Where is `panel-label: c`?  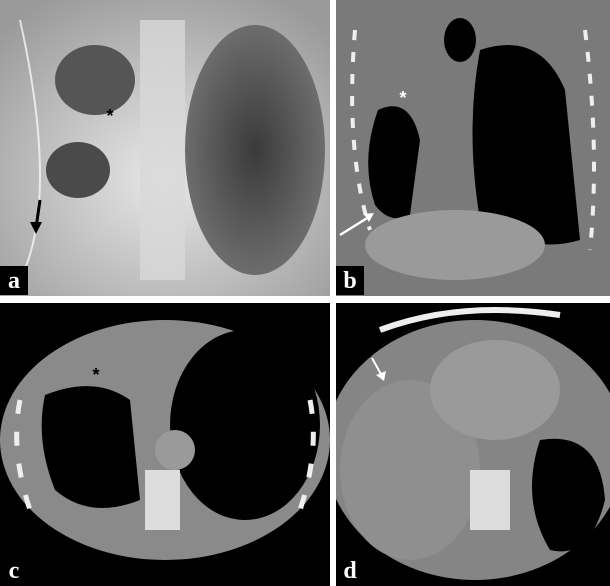 panel-label: c is located at coordinates (14, 571).